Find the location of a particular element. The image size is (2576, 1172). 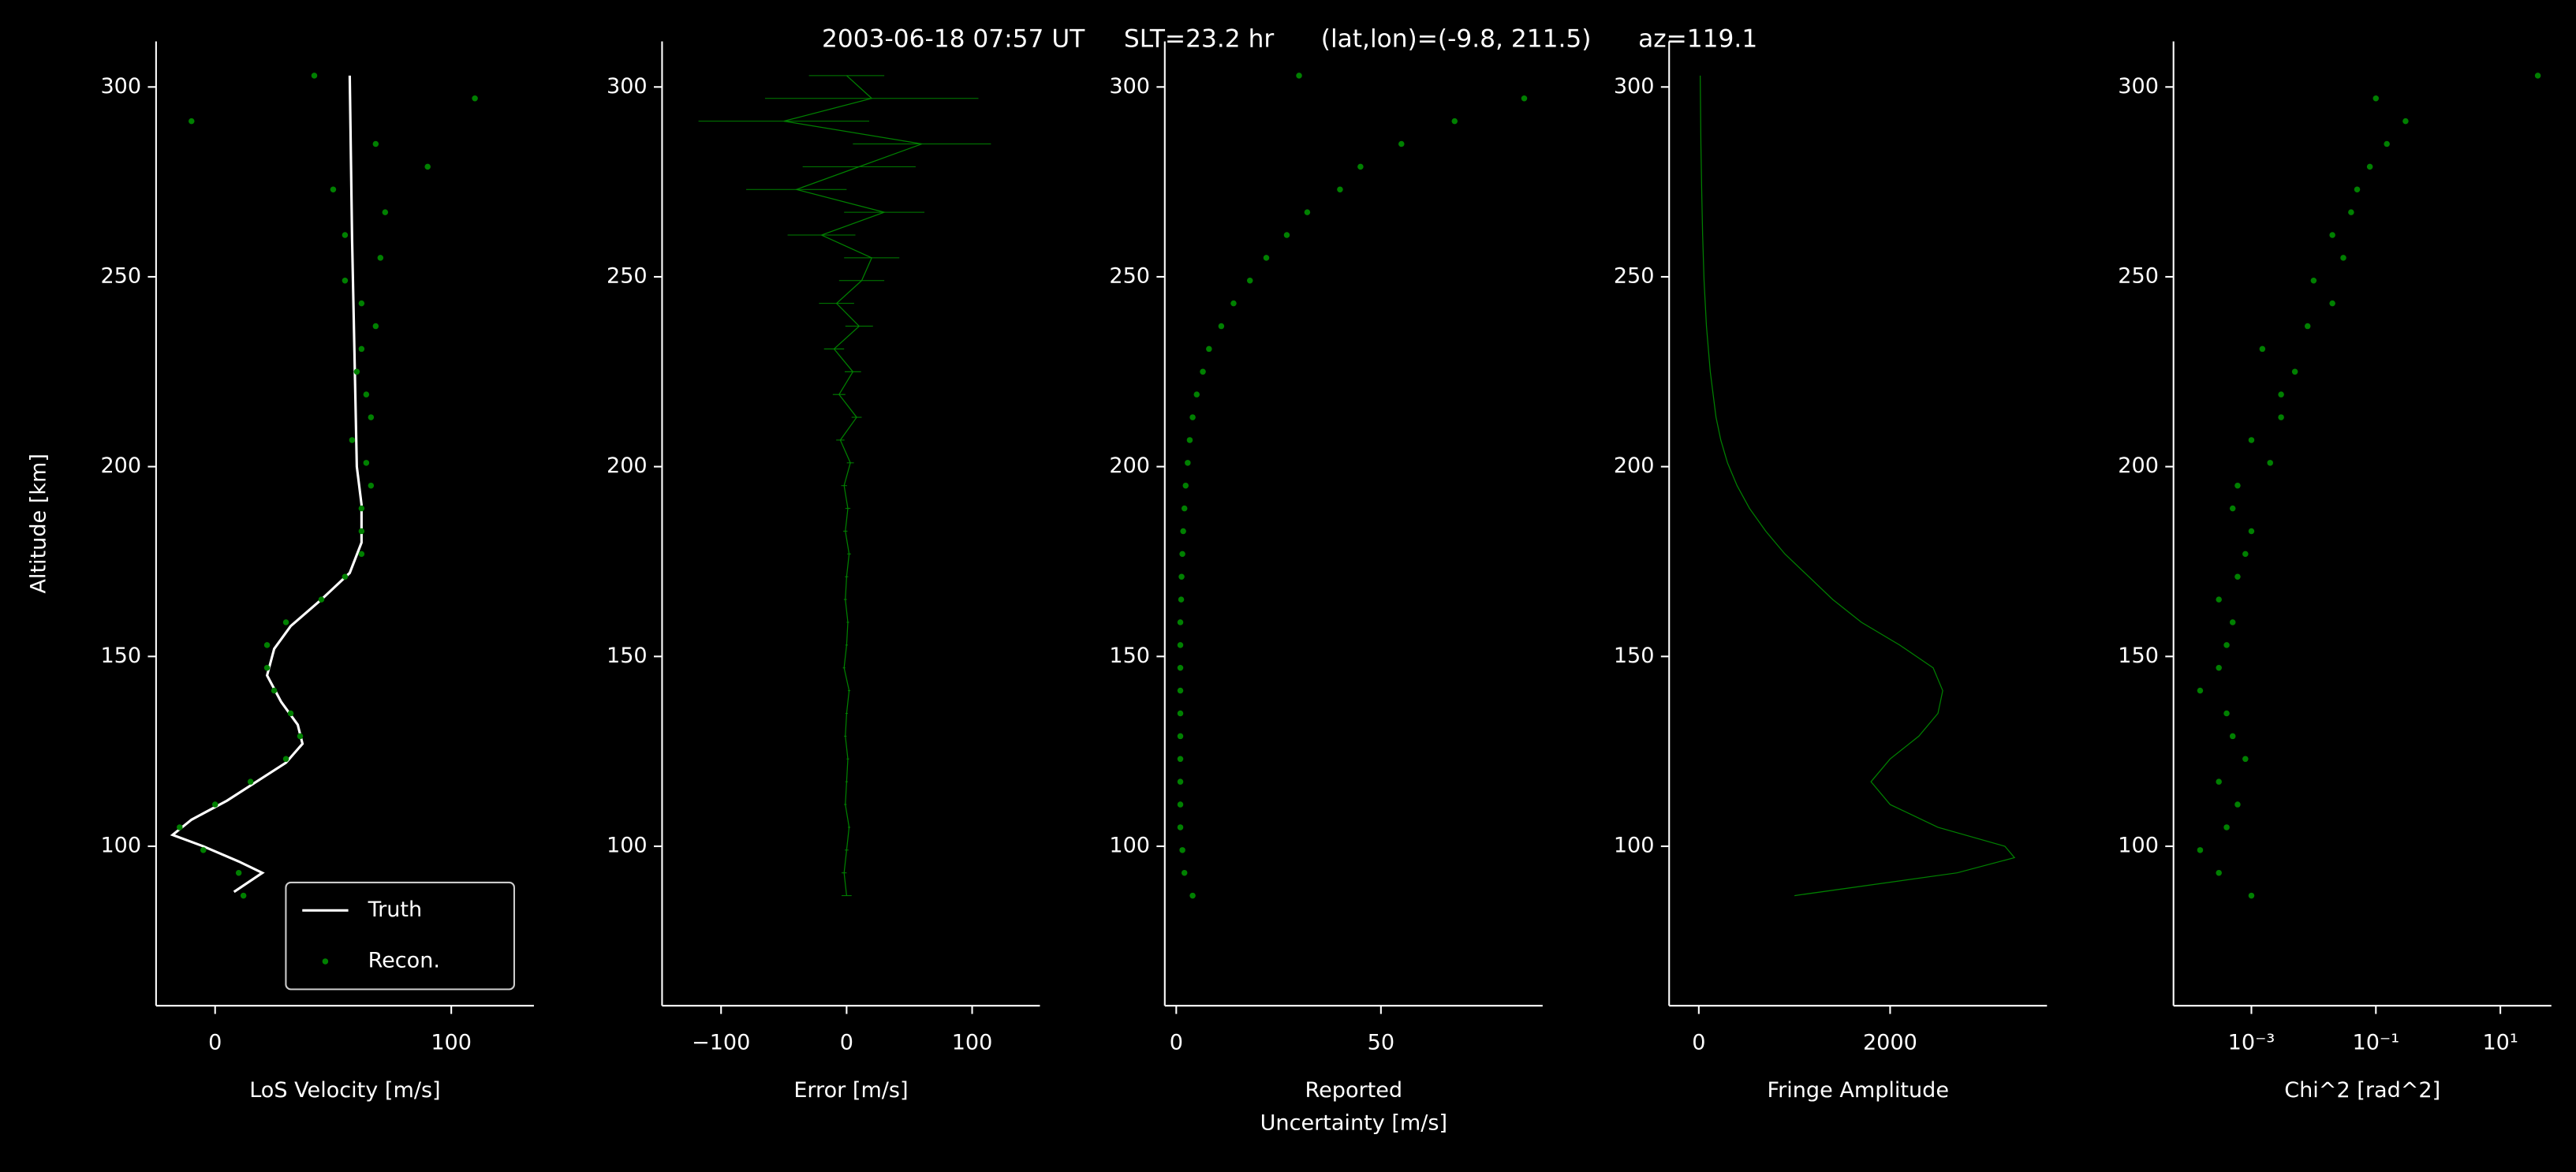

x-tick-label: −100 is located at coordinates (721, 1043).